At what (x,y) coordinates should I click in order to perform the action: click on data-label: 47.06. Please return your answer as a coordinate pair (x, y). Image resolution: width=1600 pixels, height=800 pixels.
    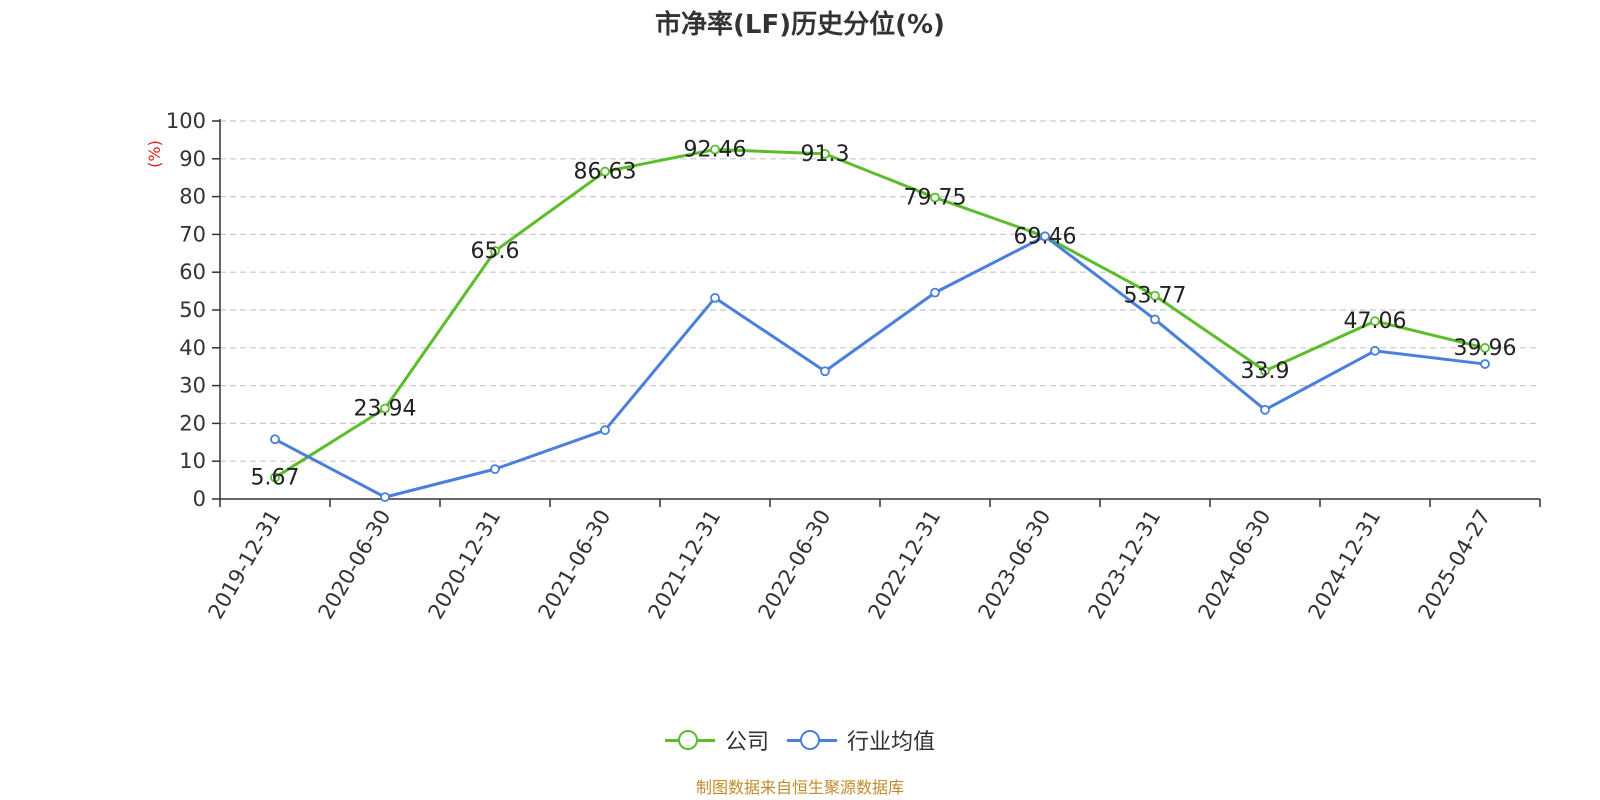
    Looking at the image, I should click on (1375, 321).